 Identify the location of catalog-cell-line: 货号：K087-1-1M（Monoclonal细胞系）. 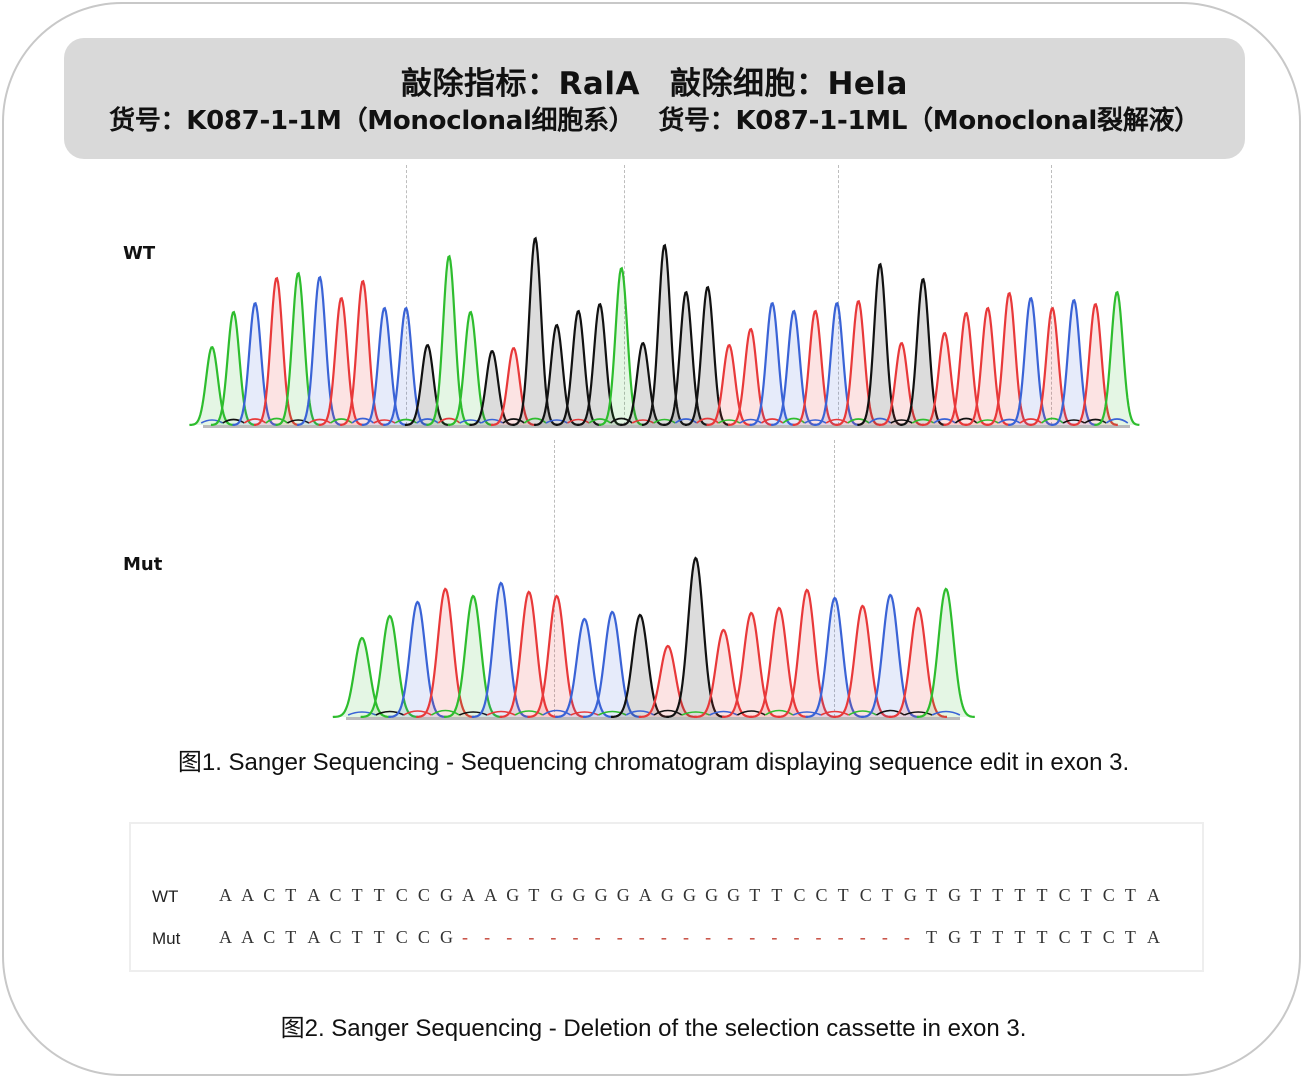
(372, 121).